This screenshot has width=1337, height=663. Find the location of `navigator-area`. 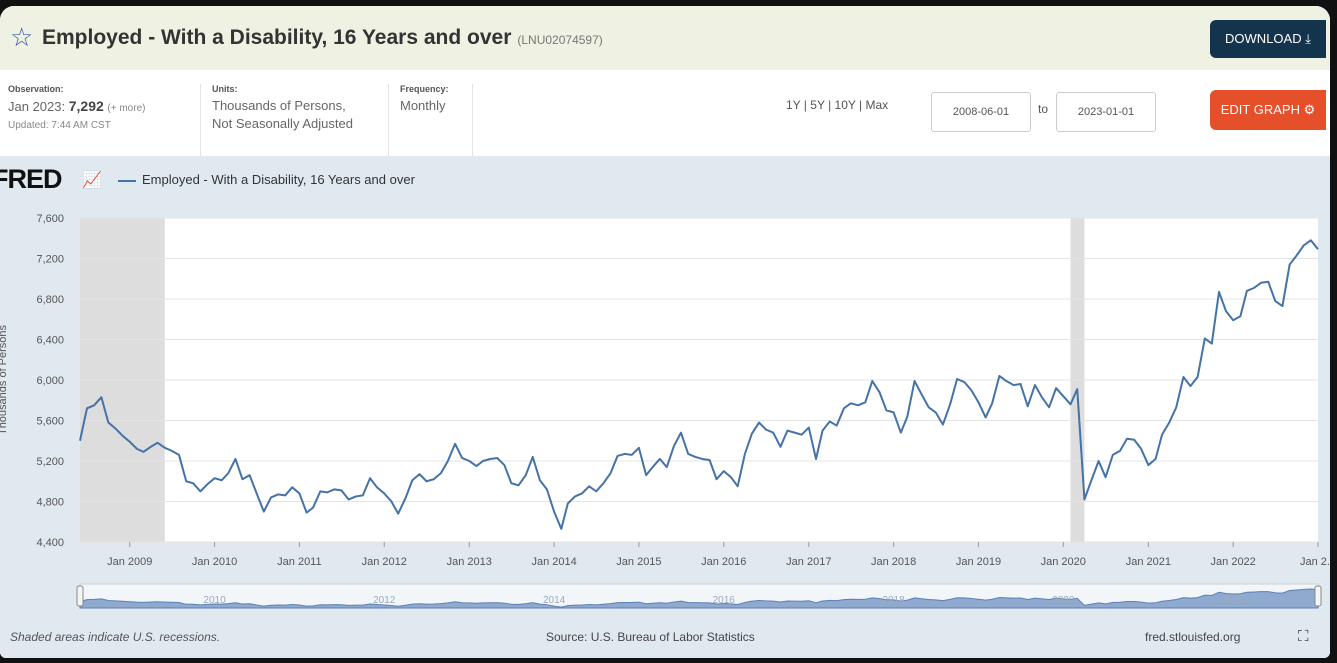

navigator-area is located at coordinates (699, 598).